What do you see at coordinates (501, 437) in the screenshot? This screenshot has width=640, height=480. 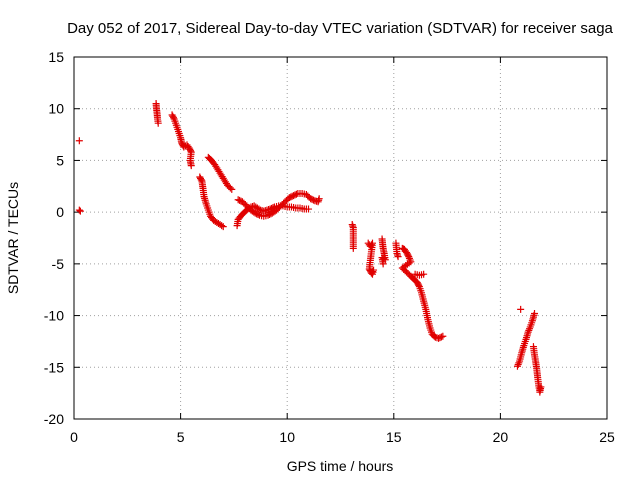 I see `x-tick-label: 20` at bounding box center [501, 437].